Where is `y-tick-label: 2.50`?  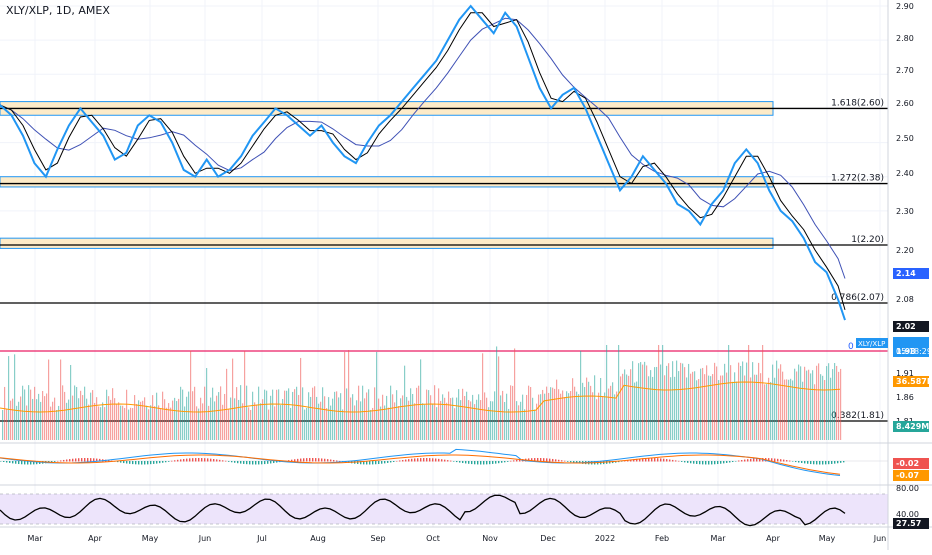 y-tick-label: 2.50 is located at coordinates (905, 138).